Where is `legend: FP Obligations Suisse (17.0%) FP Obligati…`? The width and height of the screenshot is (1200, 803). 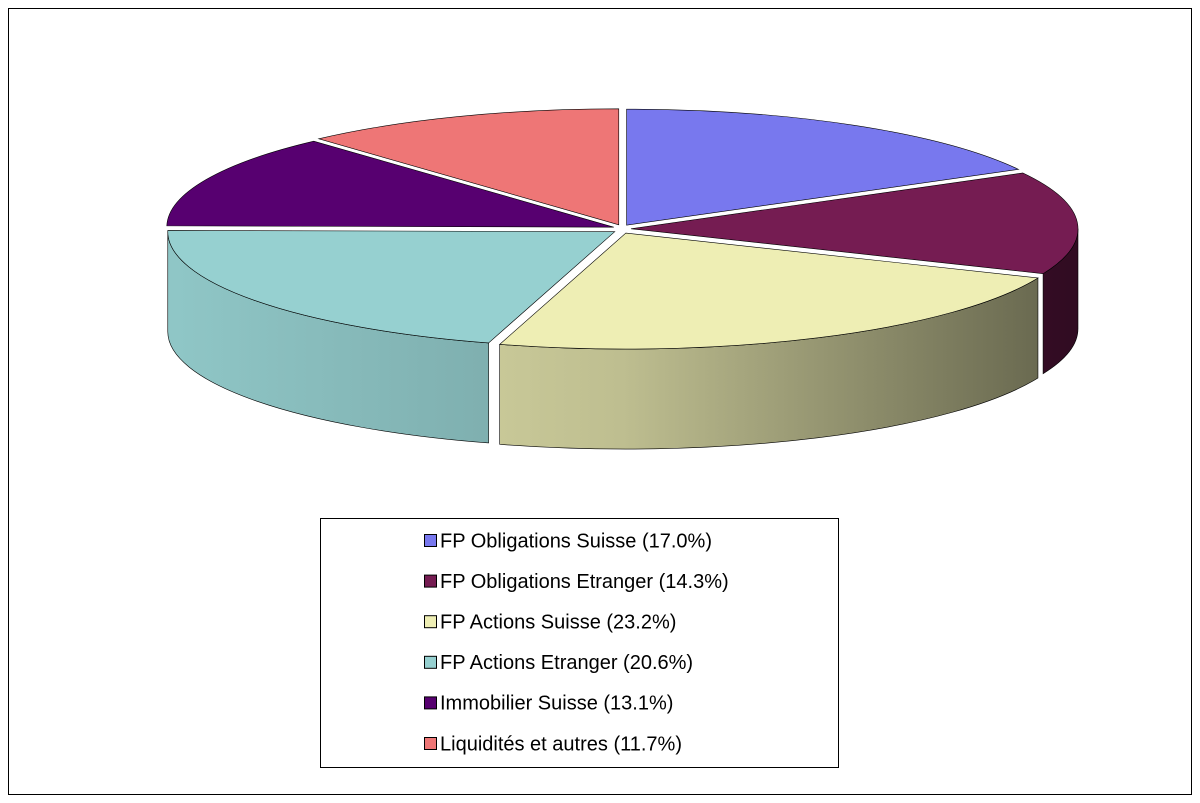 legend: FP Obligations Suisse (17.0%) FP Obligati… is located at coordinates (576, 642).